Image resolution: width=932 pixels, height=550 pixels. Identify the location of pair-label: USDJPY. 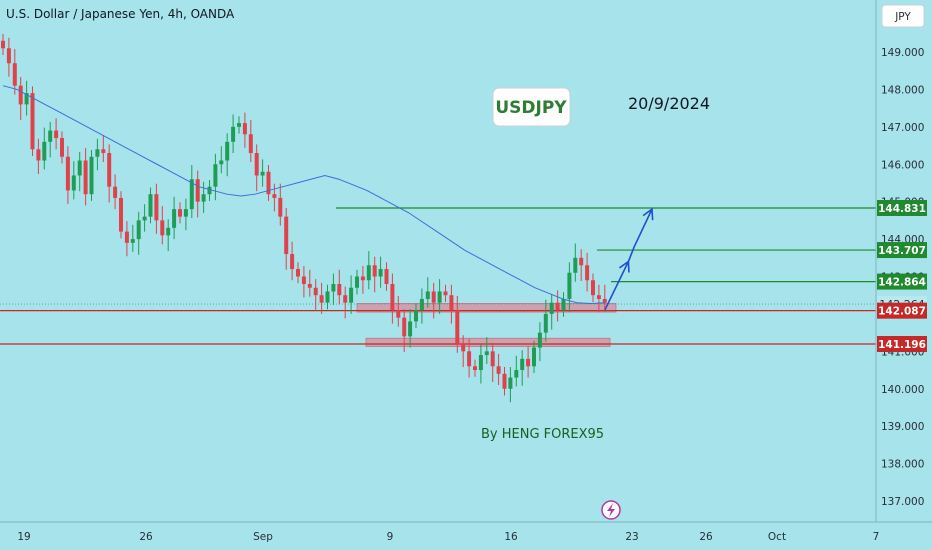
(531, 108).